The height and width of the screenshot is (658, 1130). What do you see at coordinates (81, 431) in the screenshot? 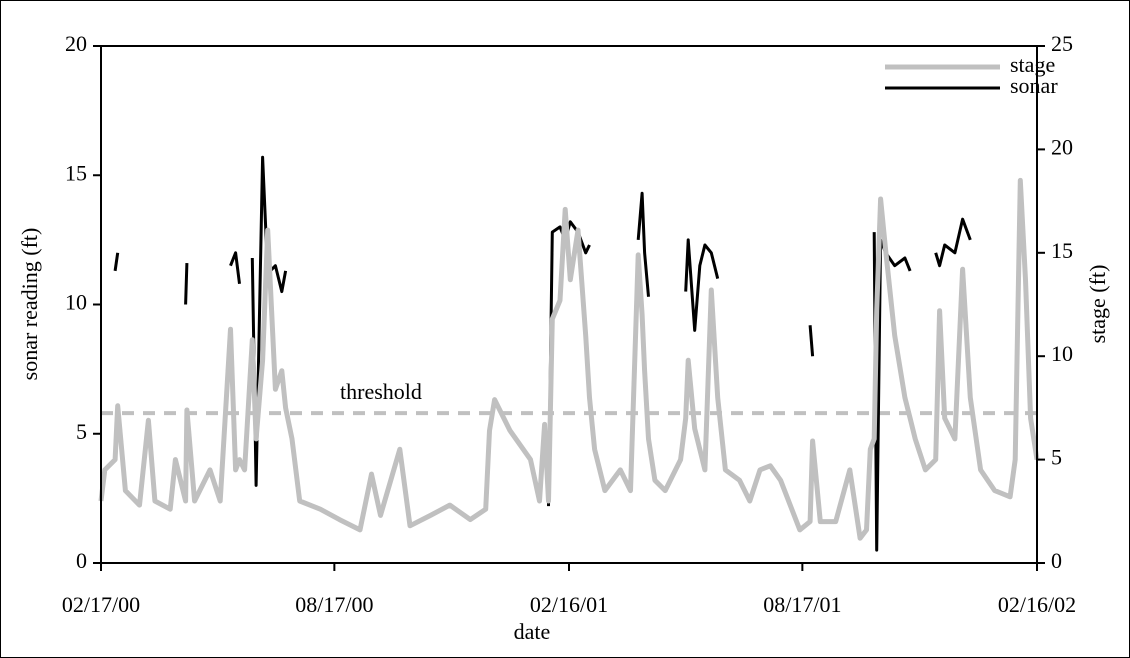
I see `y-tick-label: 5` at bounding box center [81, 431].